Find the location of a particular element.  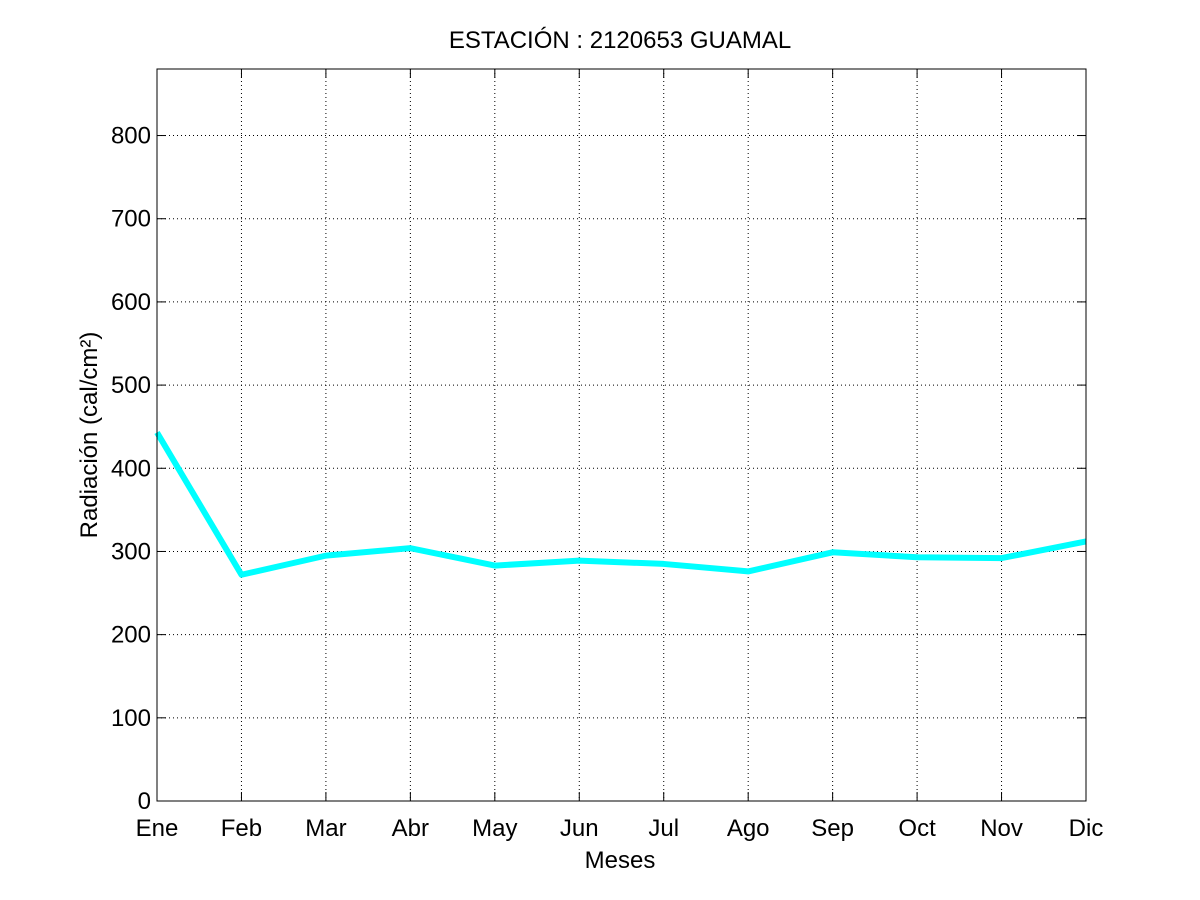

x-axis-label: Meses is located at coordinates (620, 860).